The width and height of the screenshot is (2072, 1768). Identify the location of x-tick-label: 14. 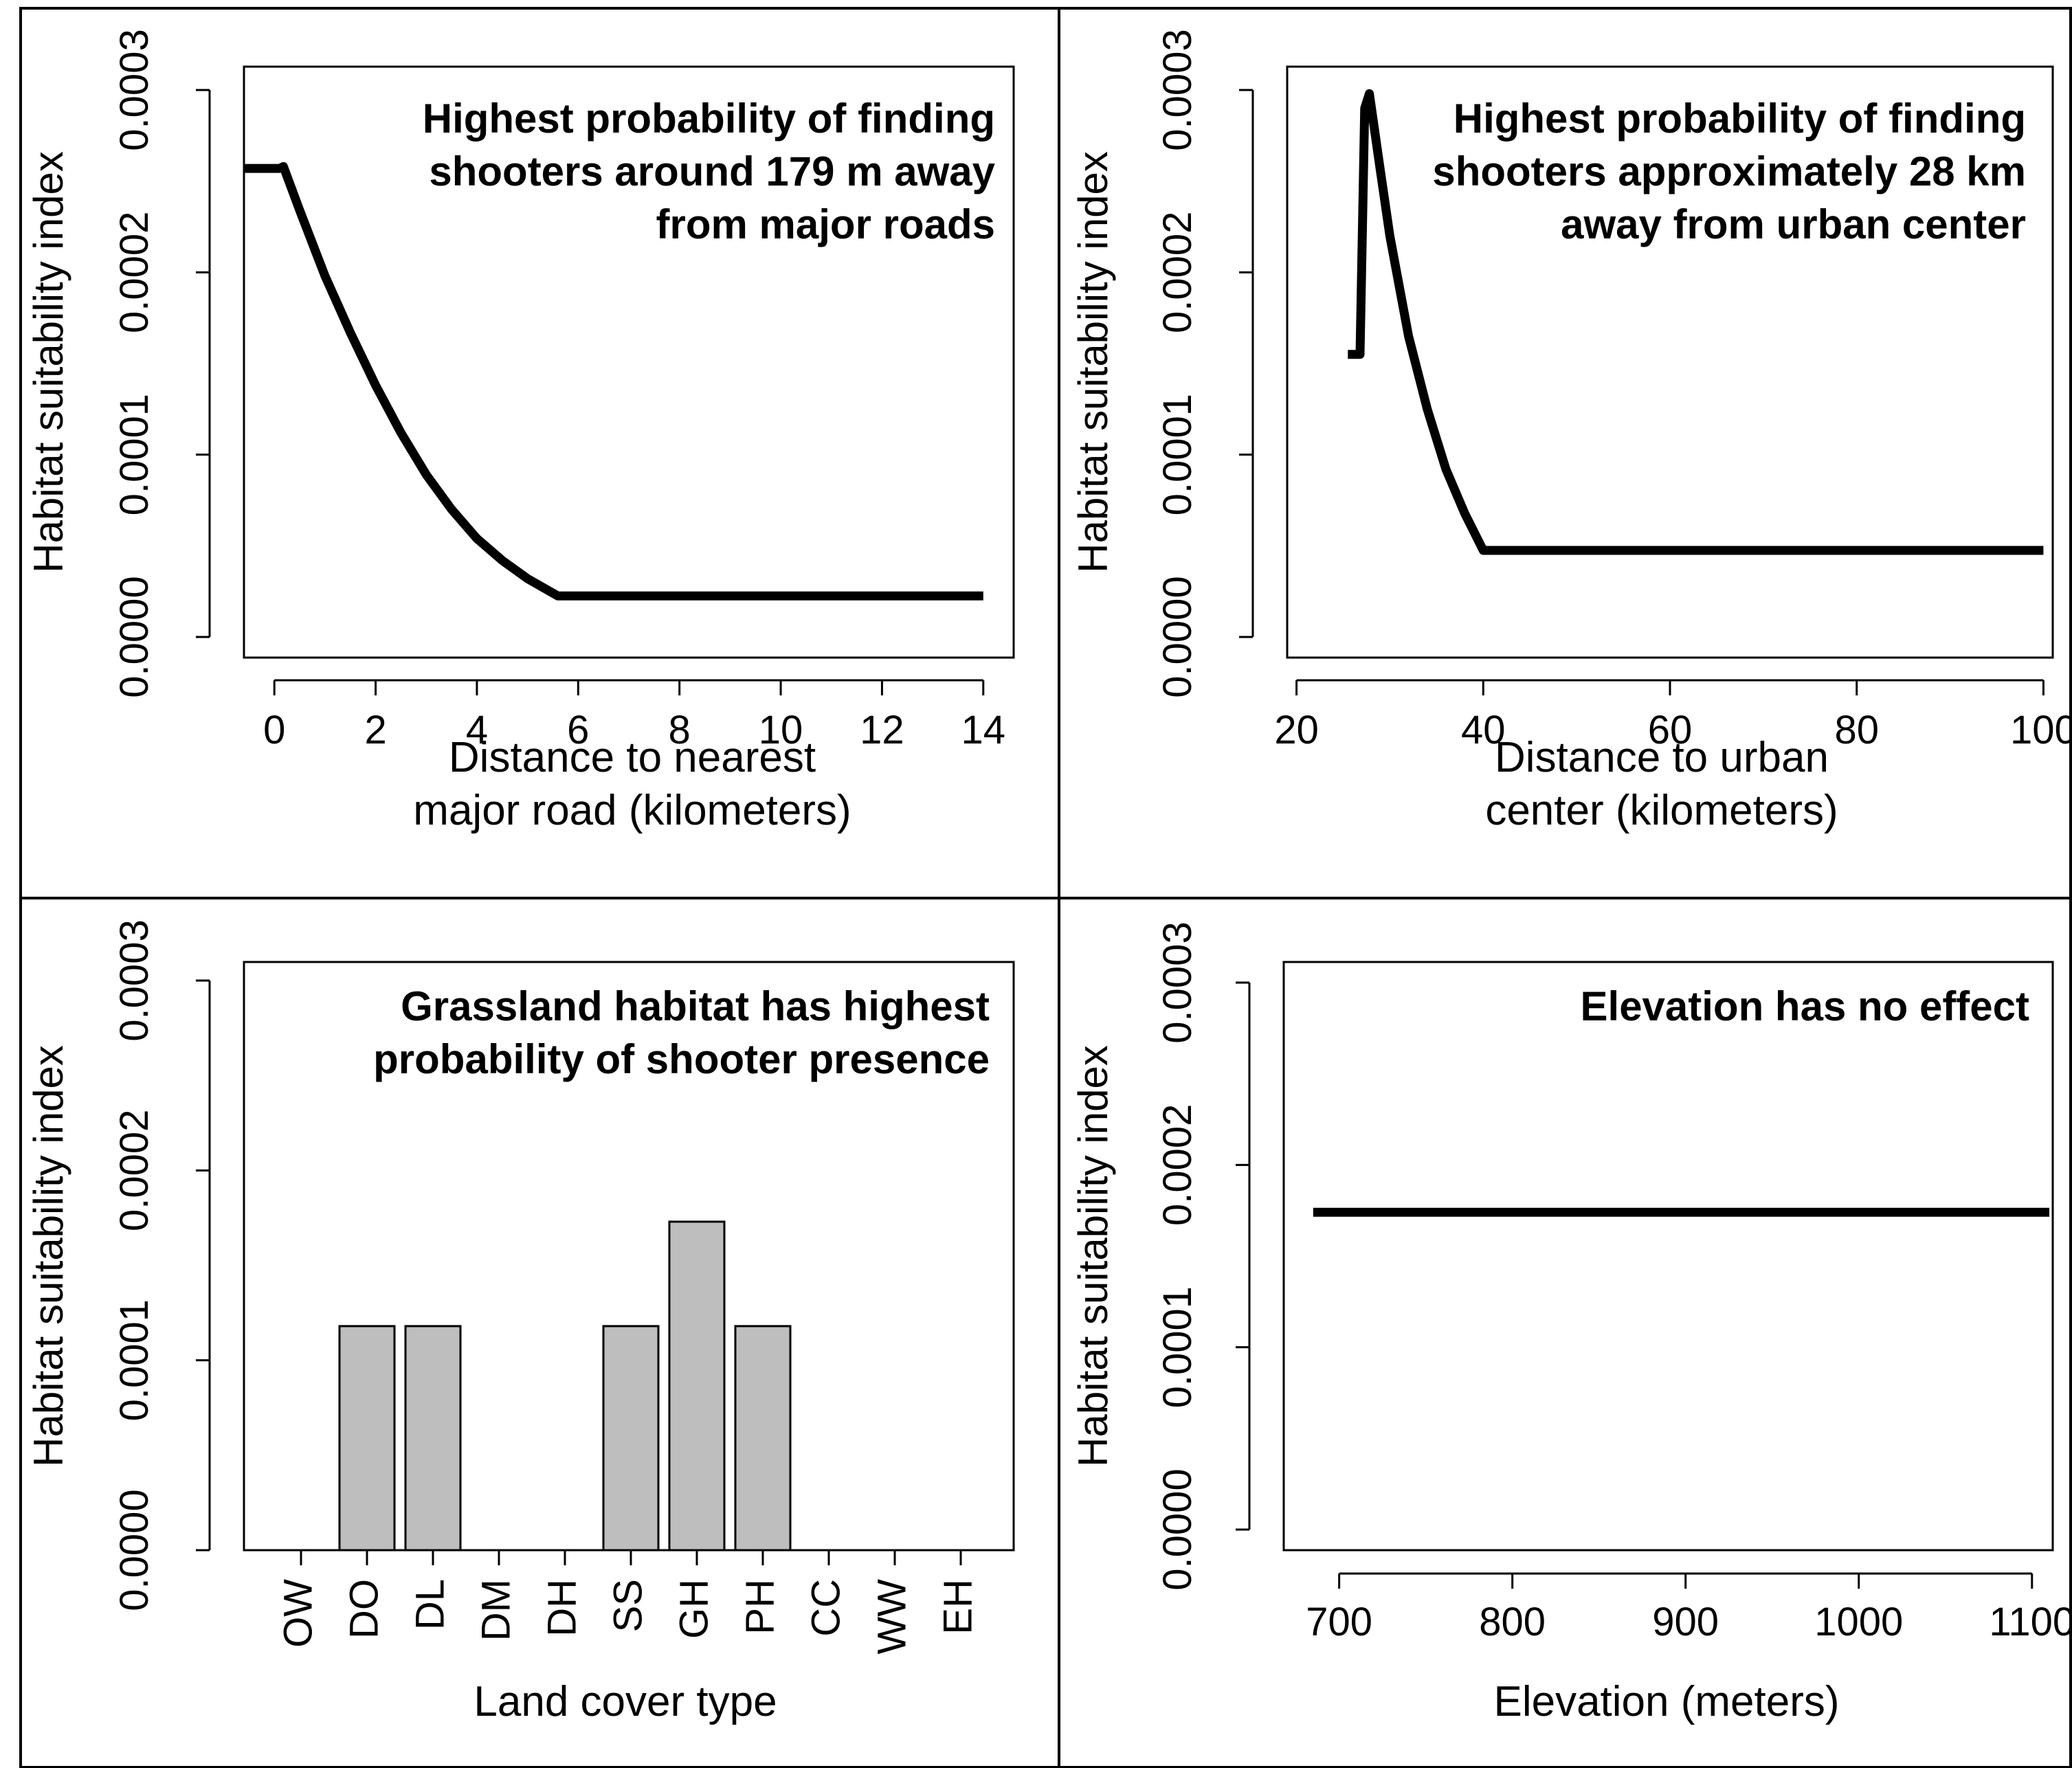
(983, 730).